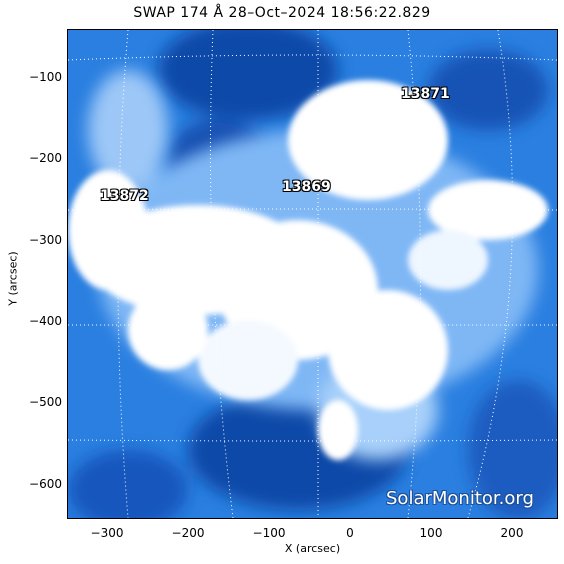 The height and width of the screenshot is (564, 564). Describe the element at coordinates (45, 484) in the screenshot. I see `y-tick-label: −600` at that location.